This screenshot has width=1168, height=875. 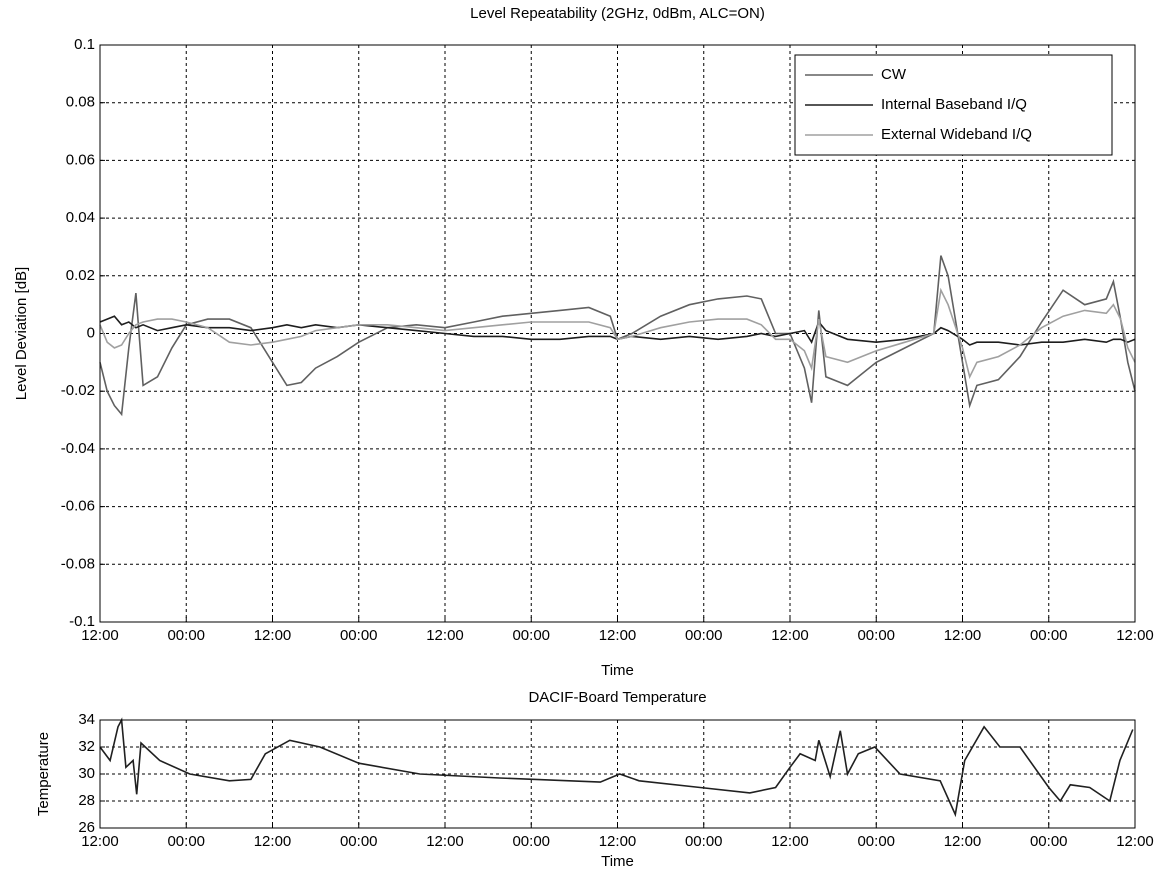 What do you see at coordinates (86, 827) in the screenshot?
I see `y-tick-label: 26` at bounding box center [86, 827].